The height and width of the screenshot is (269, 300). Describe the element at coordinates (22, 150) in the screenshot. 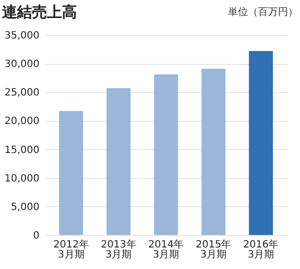

I see `y-tick-label: 15,000` at that location.